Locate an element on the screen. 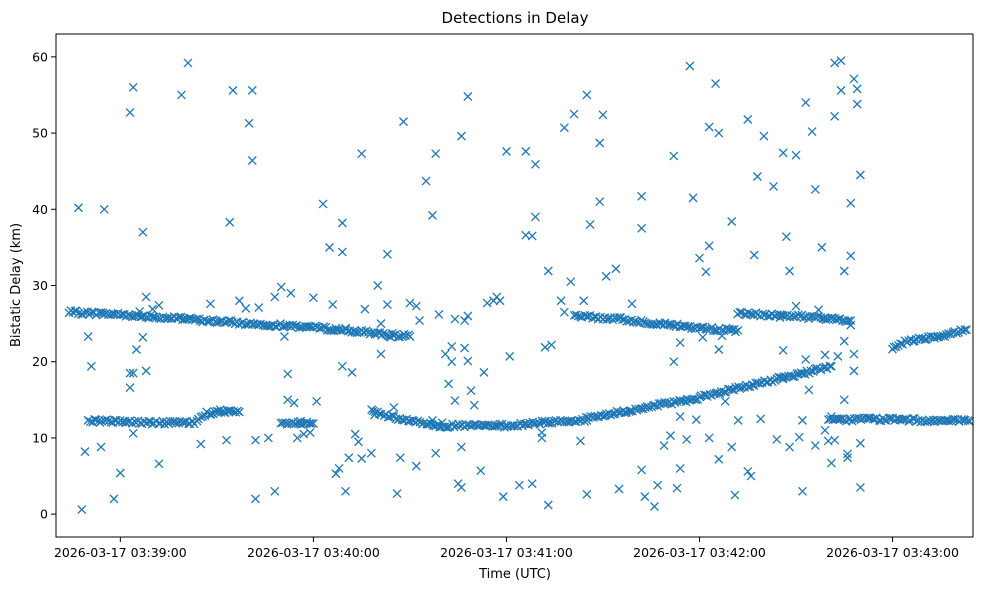 The image size is (989, 590). y-tick-label: 30 is located at coordinates (40, 285).